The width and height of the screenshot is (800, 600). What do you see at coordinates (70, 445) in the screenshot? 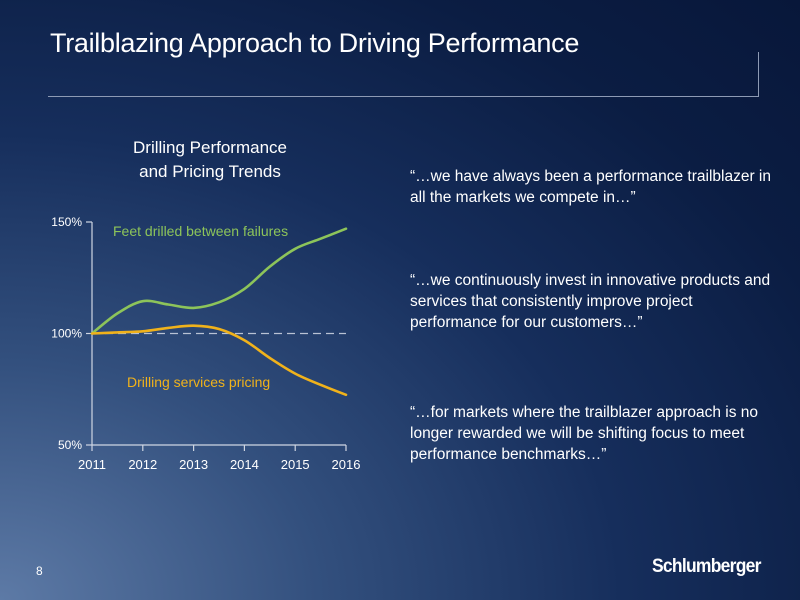
I see `y-tick-label: 50%` at bounding box center [70, 445].